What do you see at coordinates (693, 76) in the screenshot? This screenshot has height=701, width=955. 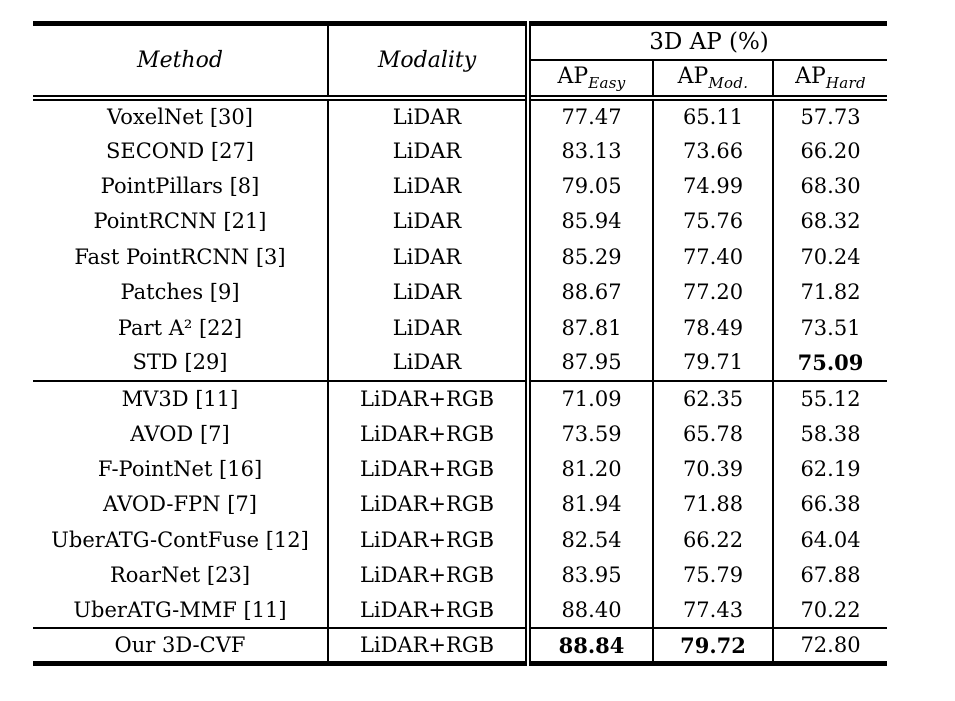 I see `ap-mod-base: AP` at bounding box center [693, 76].